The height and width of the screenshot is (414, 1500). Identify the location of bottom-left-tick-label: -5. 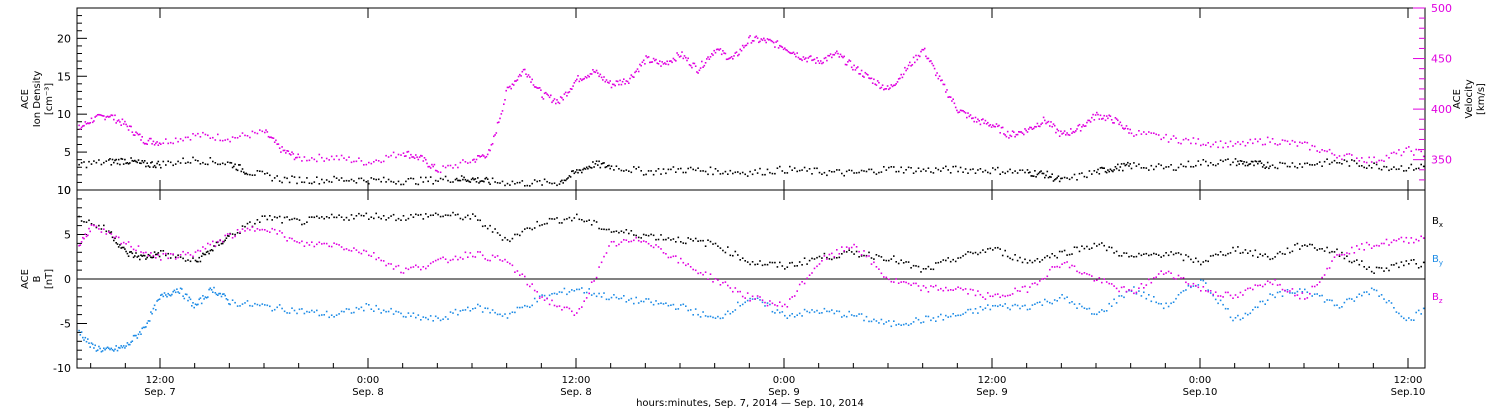
(65, 324).